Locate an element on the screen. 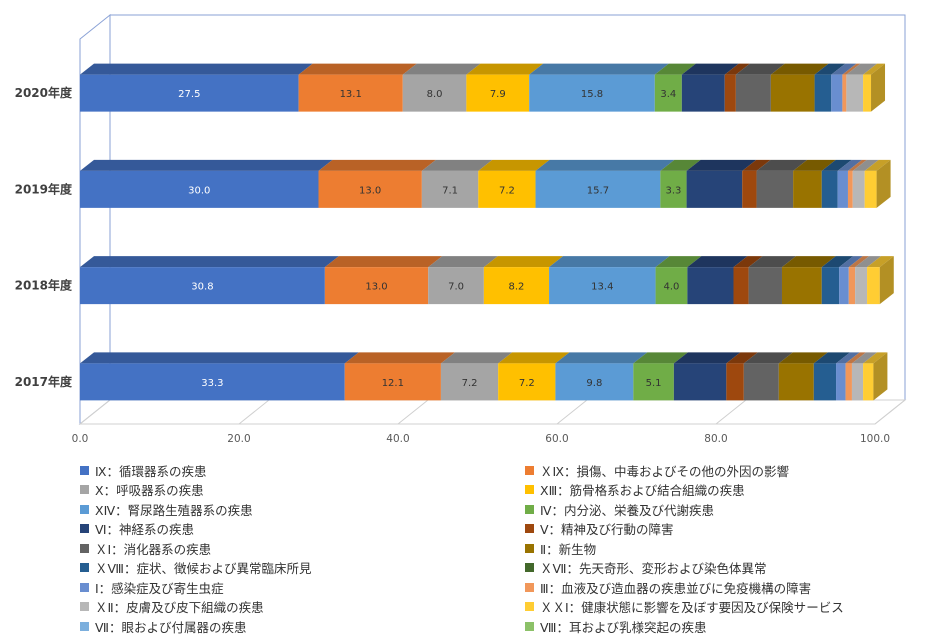 This screenshot has width=945, height=643. data-label: 9.8 is located at coordinates (594, 383).